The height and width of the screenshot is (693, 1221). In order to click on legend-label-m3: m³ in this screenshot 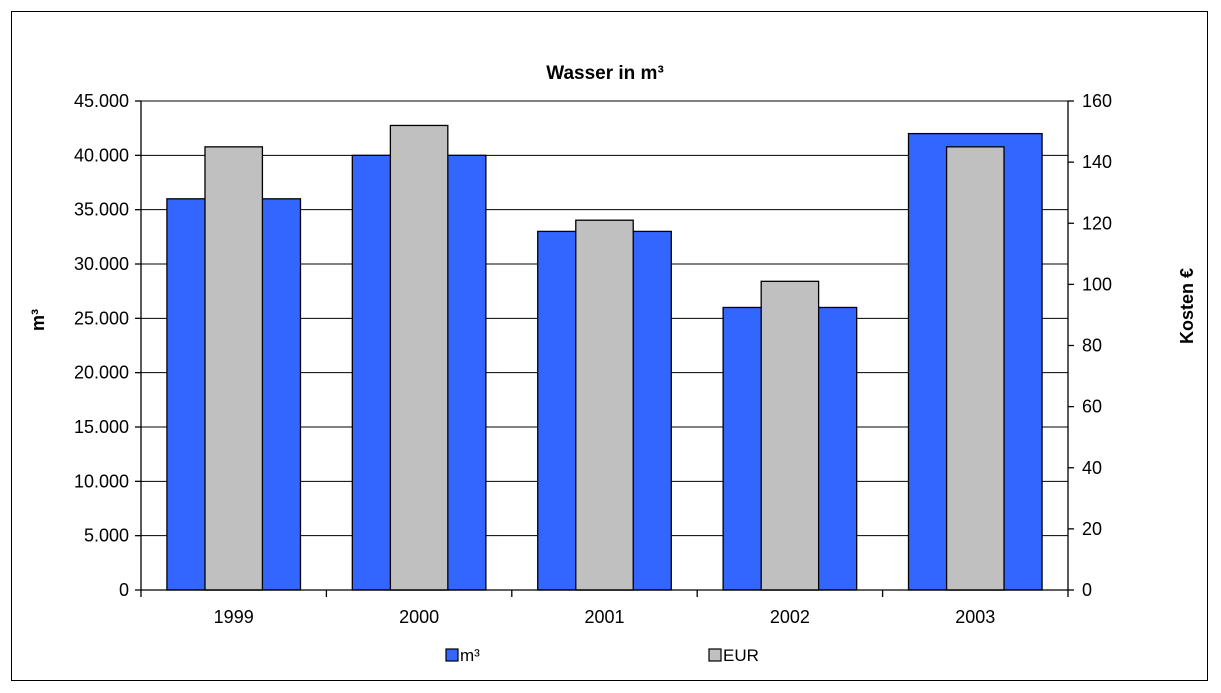, I will do `click(470, 655)`.